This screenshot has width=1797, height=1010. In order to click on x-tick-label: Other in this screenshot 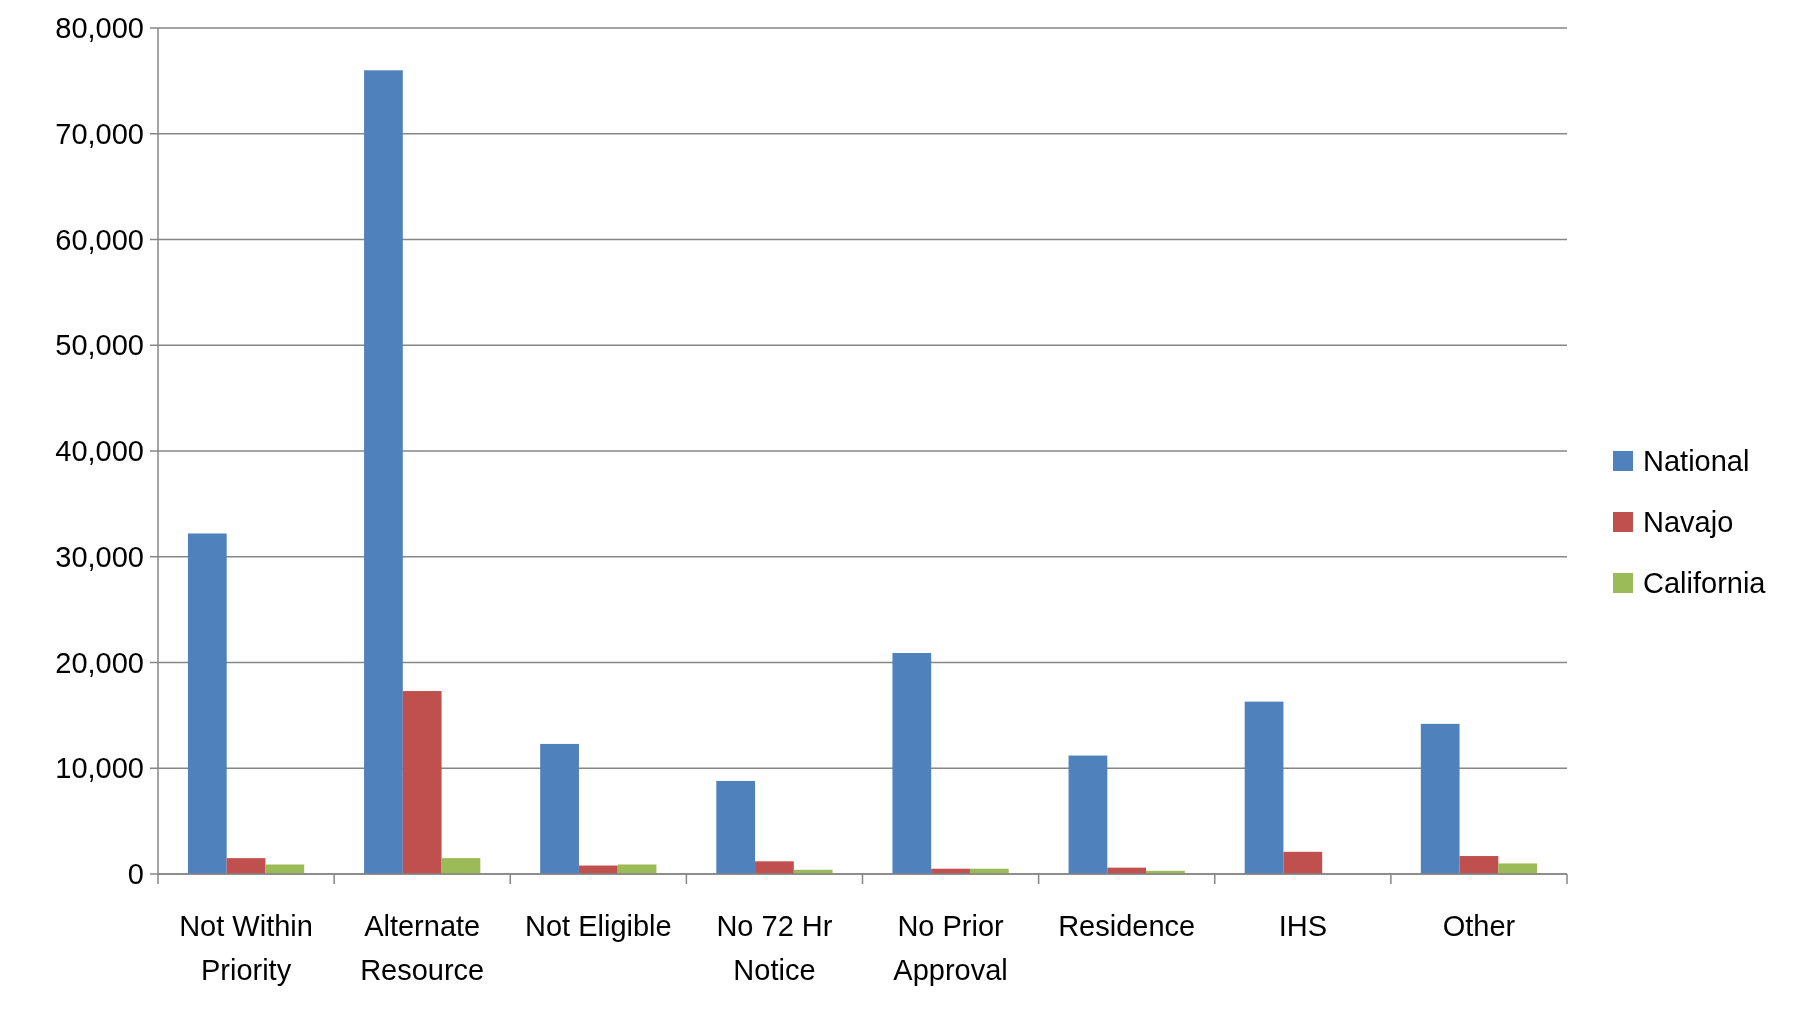, I will do `click(1479, 926)`.